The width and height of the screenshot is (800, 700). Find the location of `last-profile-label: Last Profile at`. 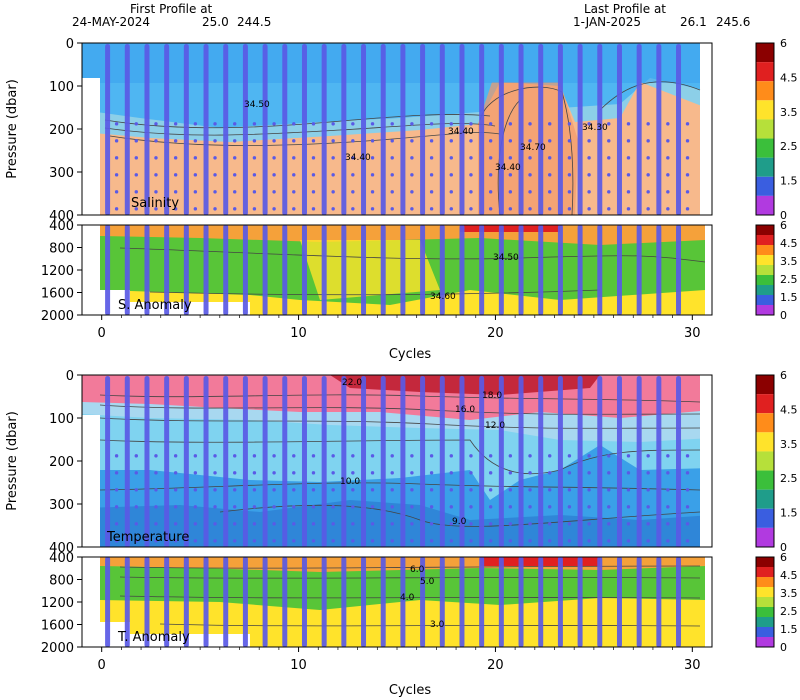

last-profile-label: Last Profile at is located at coordinates (625, 9).